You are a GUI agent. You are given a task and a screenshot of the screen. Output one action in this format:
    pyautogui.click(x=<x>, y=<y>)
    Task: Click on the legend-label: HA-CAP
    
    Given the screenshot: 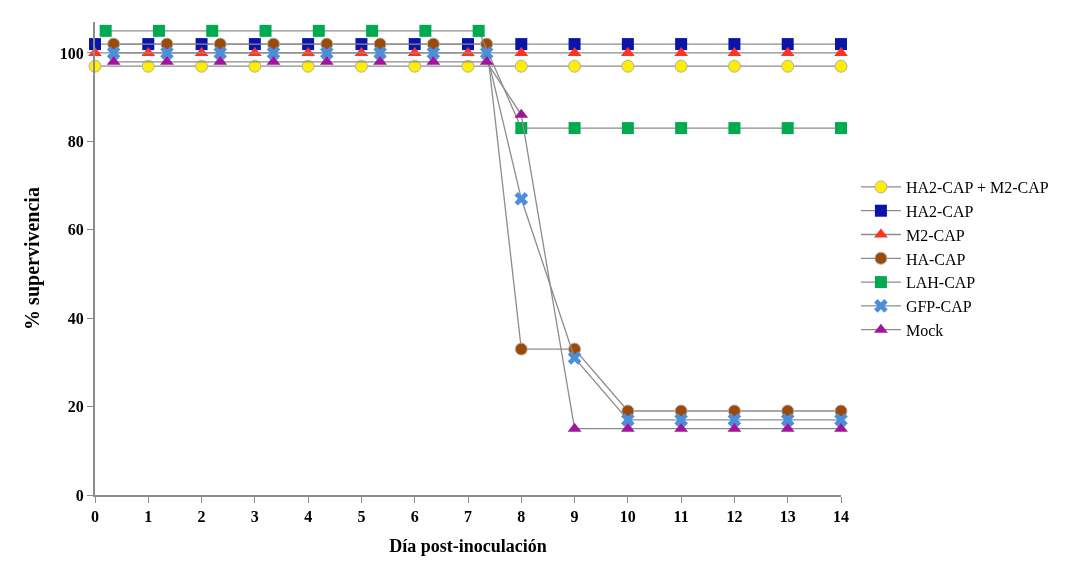 What is the action you would take?
    pyautogui.click(x=935, y=259)
    